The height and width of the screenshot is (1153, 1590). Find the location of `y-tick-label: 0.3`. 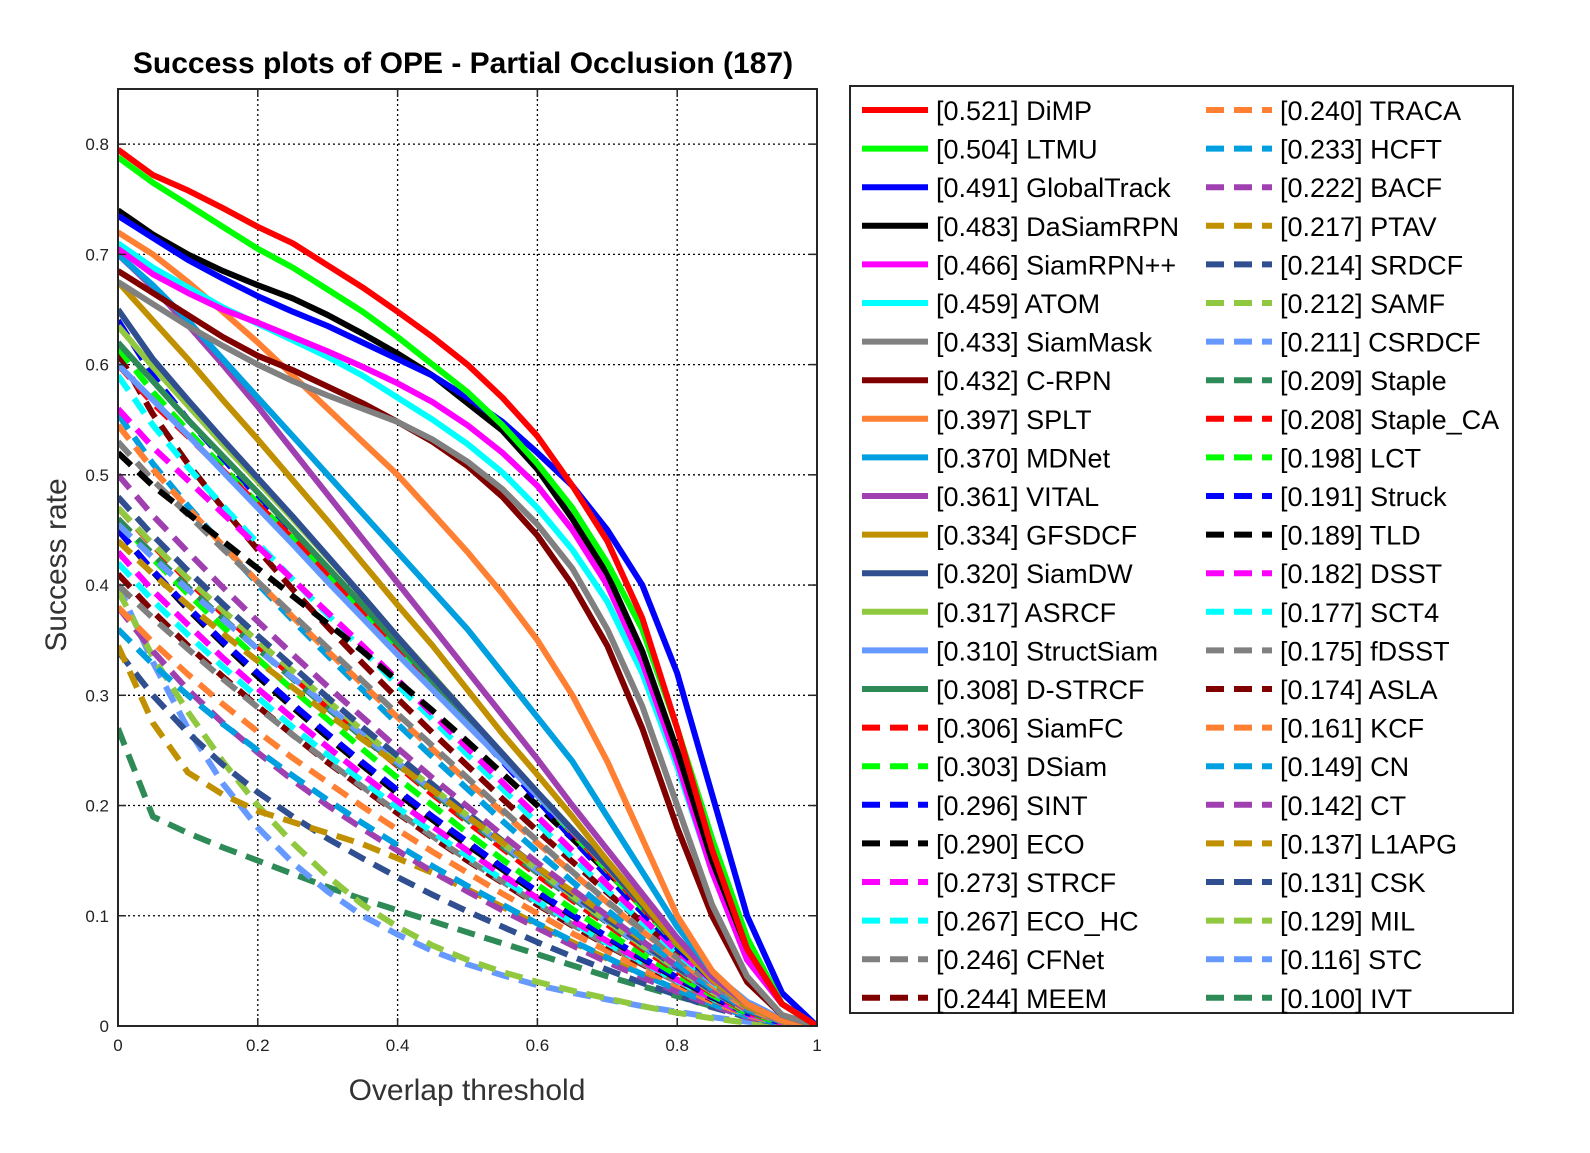

y-tick-label: 0.3 is located at coordinates (97, 695).